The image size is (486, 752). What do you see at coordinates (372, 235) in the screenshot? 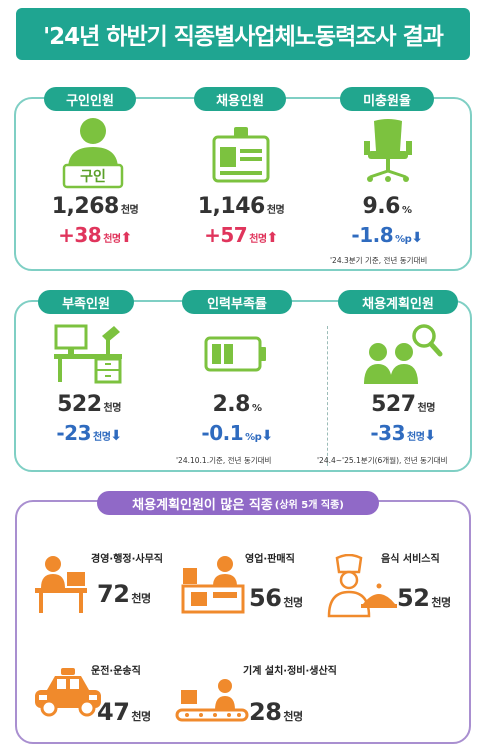
I see `change-unfilled-rate: -1.8` at bounding box center [372, 235].